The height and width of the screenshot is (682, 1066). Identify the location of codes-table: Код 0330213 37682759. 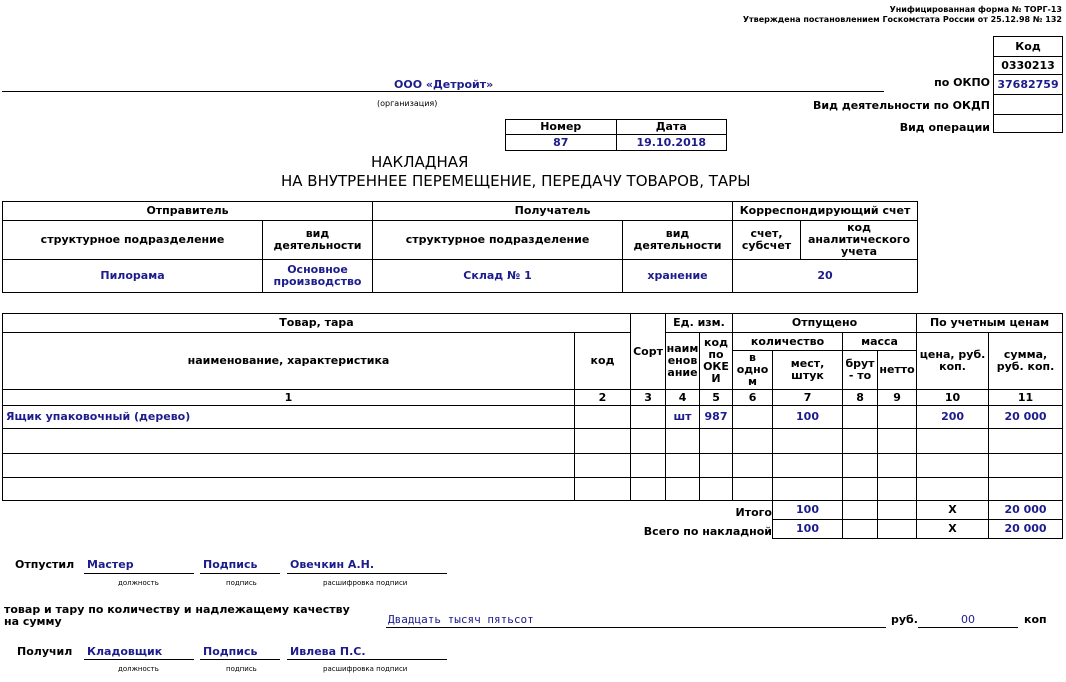
(1028, 84).